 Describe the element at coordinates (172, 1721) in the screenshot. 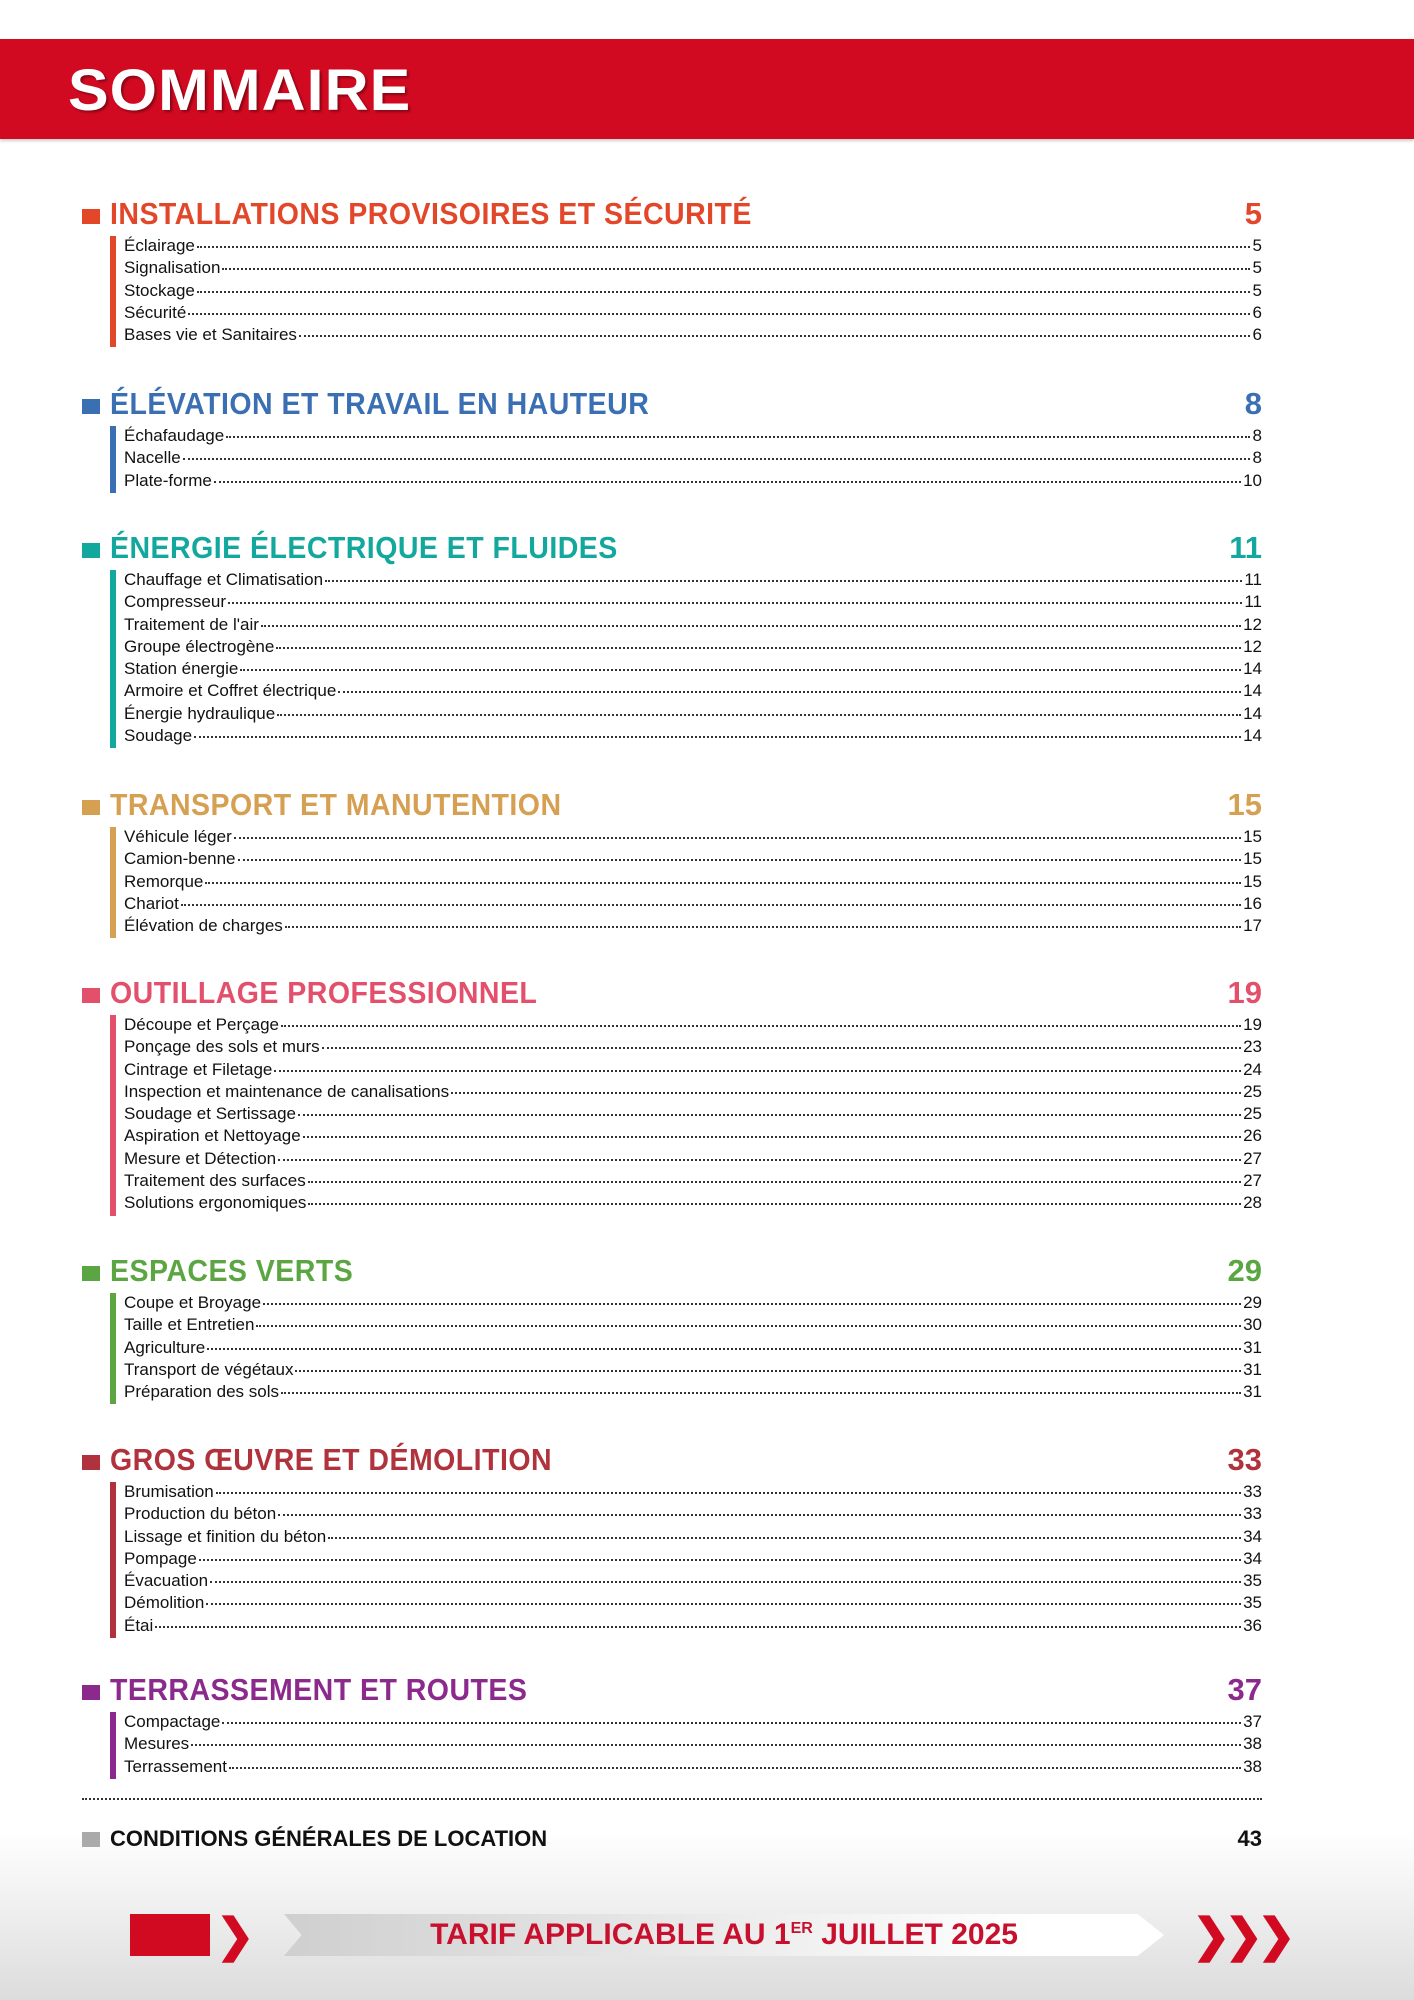

I see `item-label: Compactage` at that location.